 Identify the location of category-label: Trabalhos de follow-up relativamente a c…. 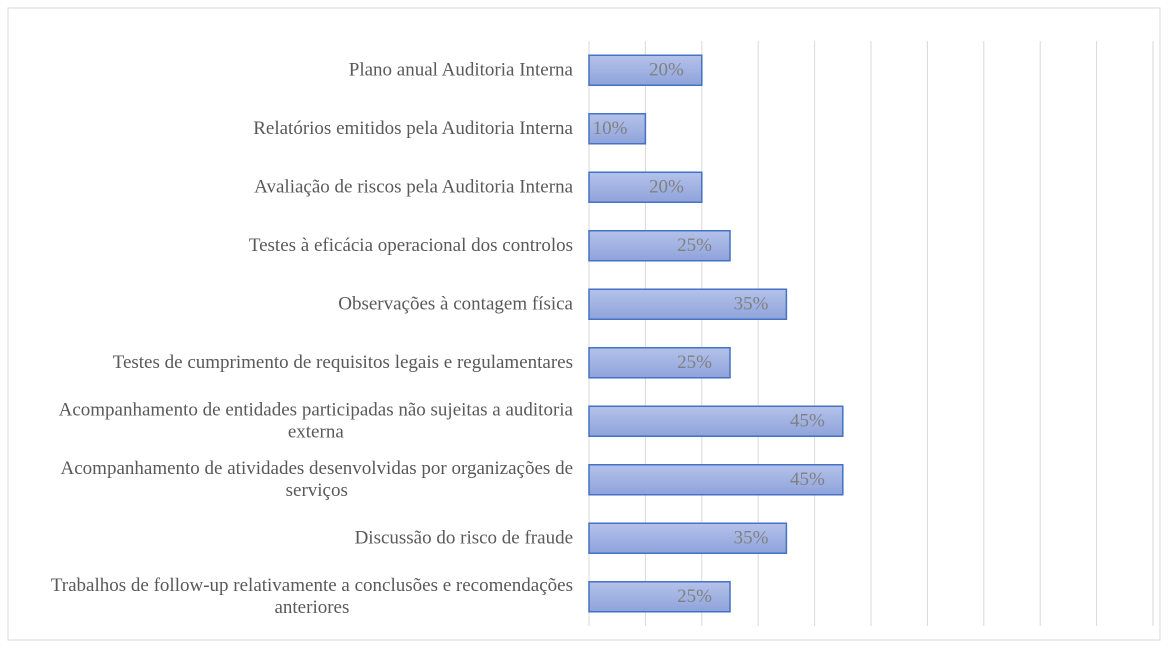
(312, 596).